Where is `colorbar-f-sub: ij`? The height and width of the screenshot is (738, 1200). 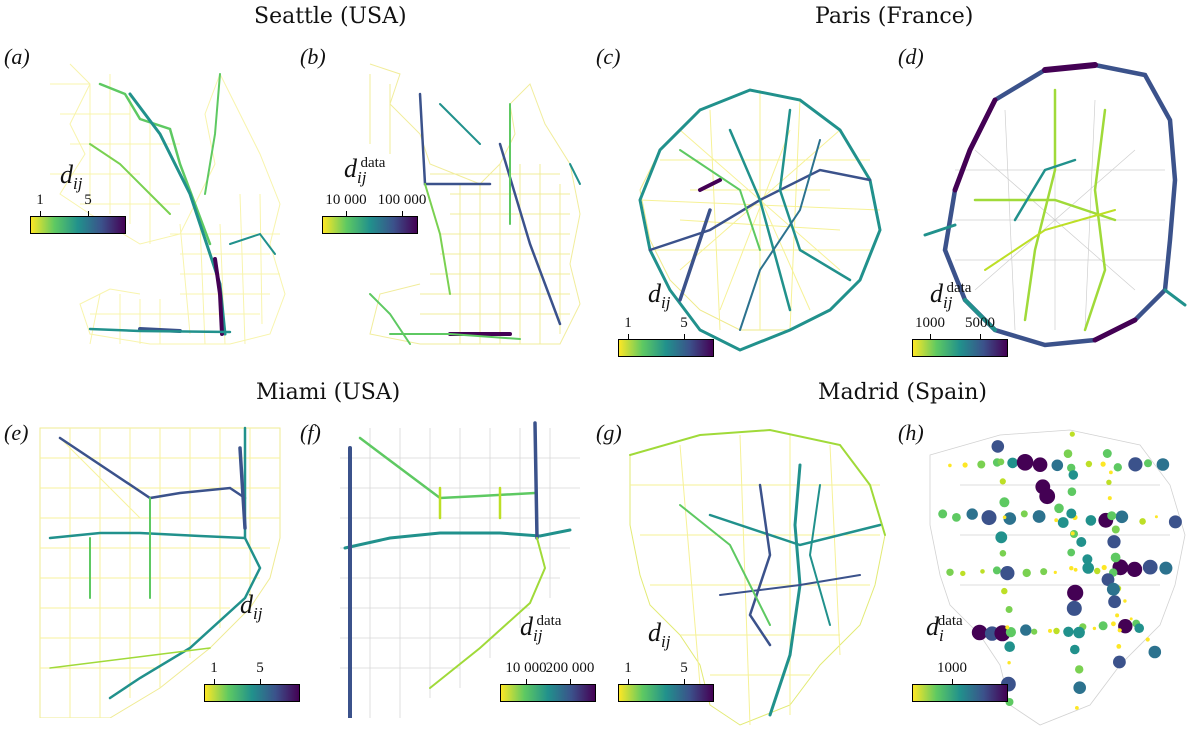
colorbar-f-sub: ij is located at coordinates (538, 635).